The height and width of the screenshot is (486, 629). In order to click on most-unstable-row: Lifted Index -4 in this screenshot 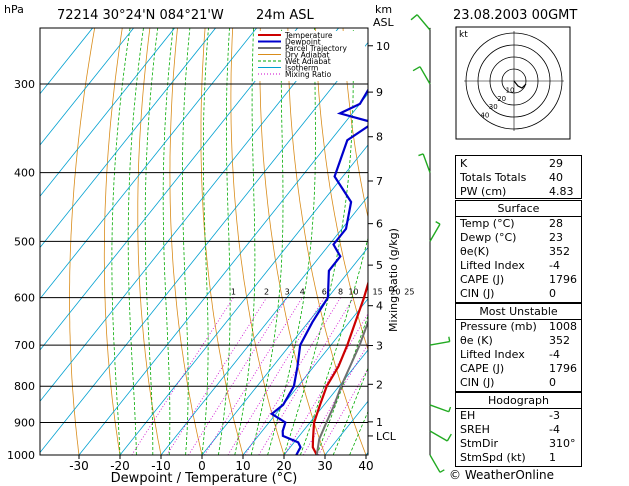, I will do `click(510, 354)`.